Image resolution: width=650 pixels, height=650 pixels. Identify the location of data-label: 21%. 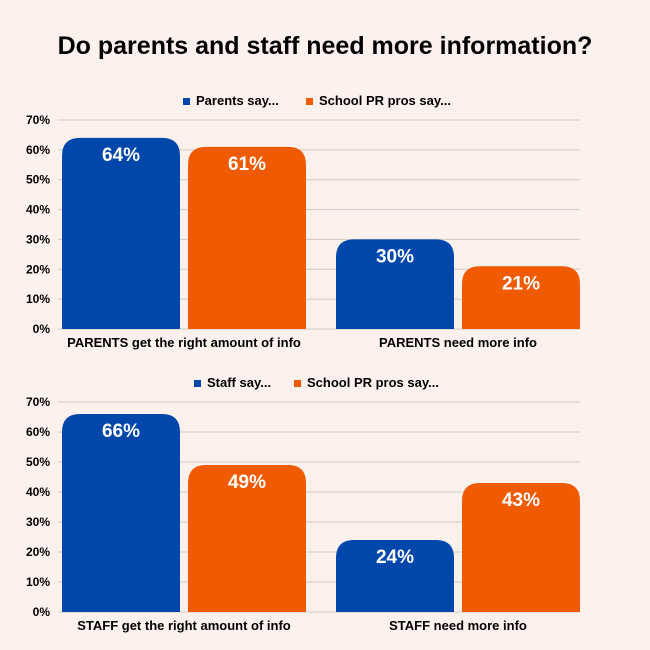
(521, 283).